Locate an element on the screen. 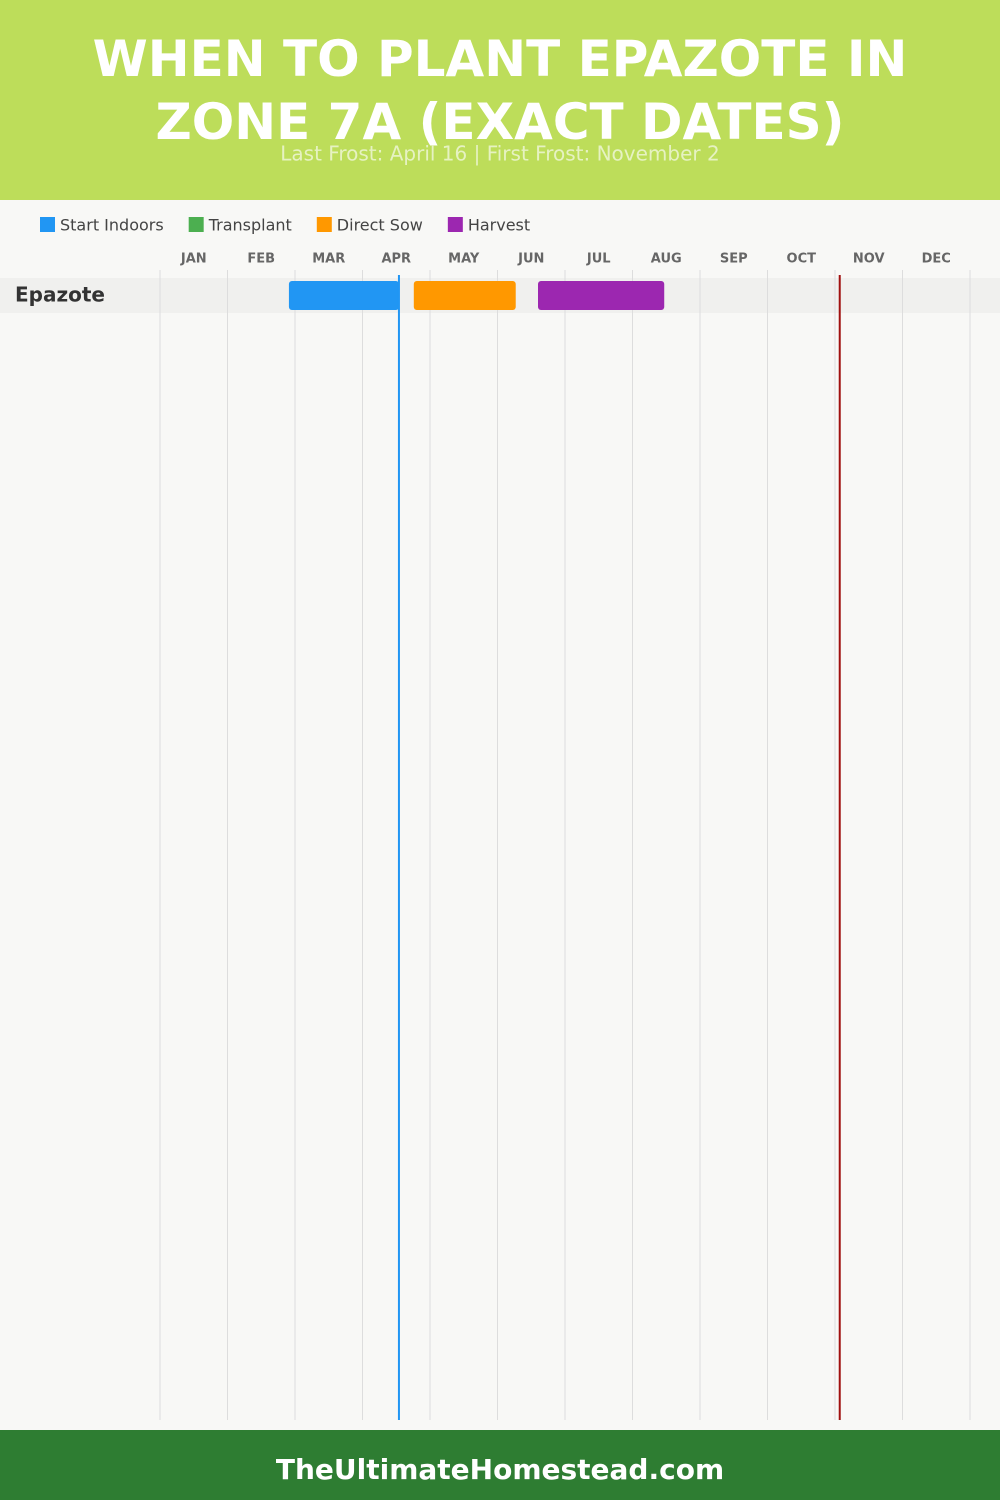 This screenshot has width=1000, height=1504. x-tick-label: NOV is located at coordinates (869, 259).